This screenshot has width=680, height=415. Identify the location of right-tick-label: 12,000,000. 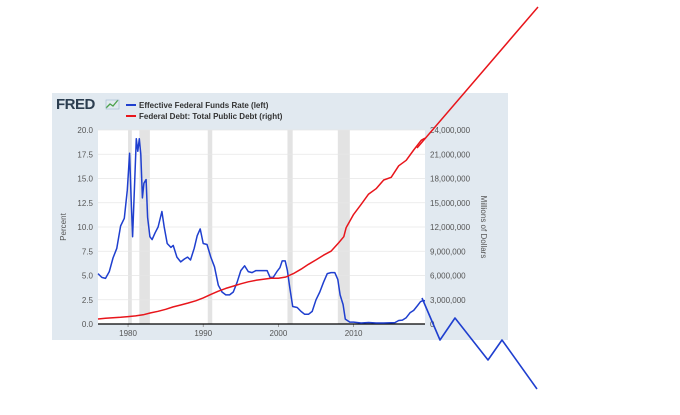
(450, 227).